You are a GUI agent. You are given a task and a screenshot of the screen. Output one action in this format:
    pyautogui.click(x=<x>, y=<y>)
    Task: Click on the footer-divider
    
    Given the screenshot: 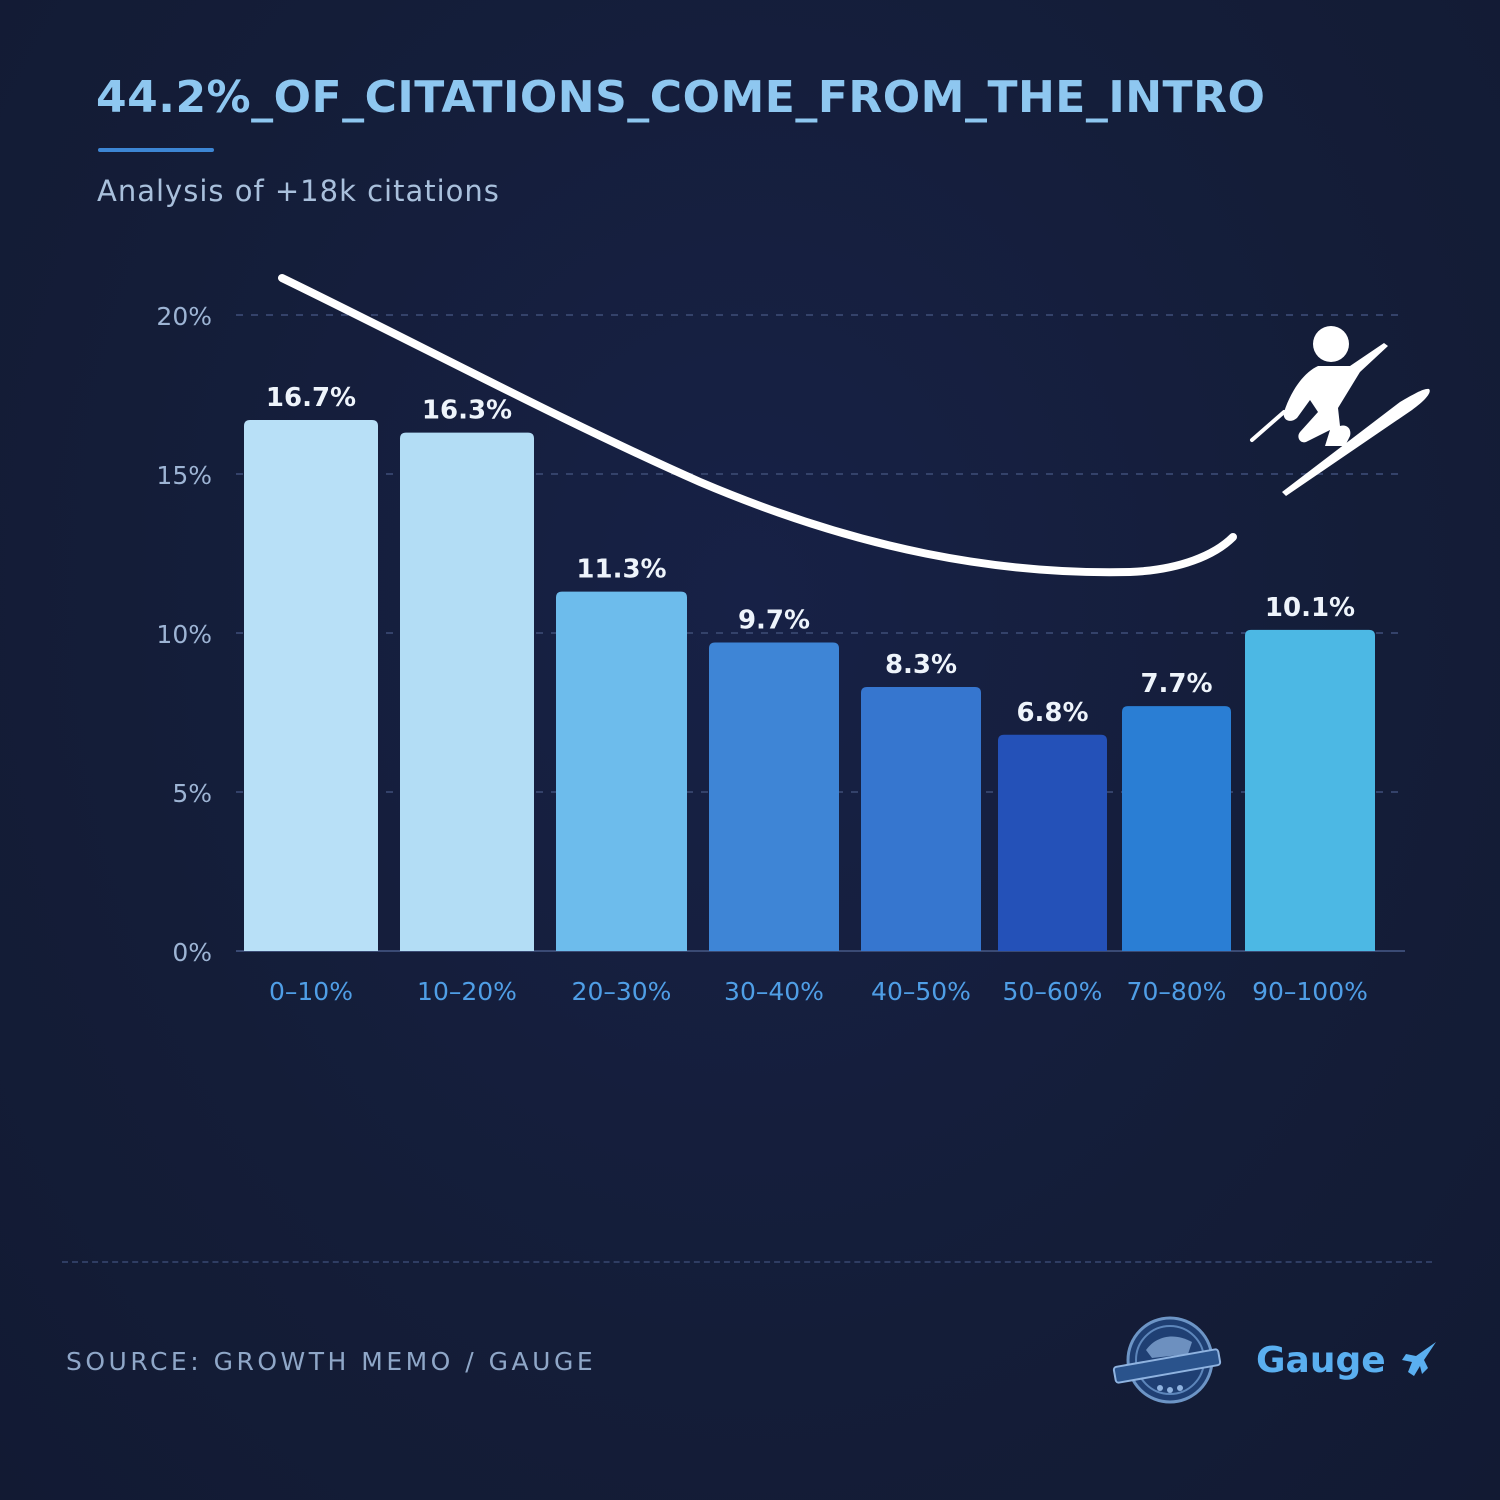 What is the action you would take?
    pyautogui.click(x=747, y=1262)
    